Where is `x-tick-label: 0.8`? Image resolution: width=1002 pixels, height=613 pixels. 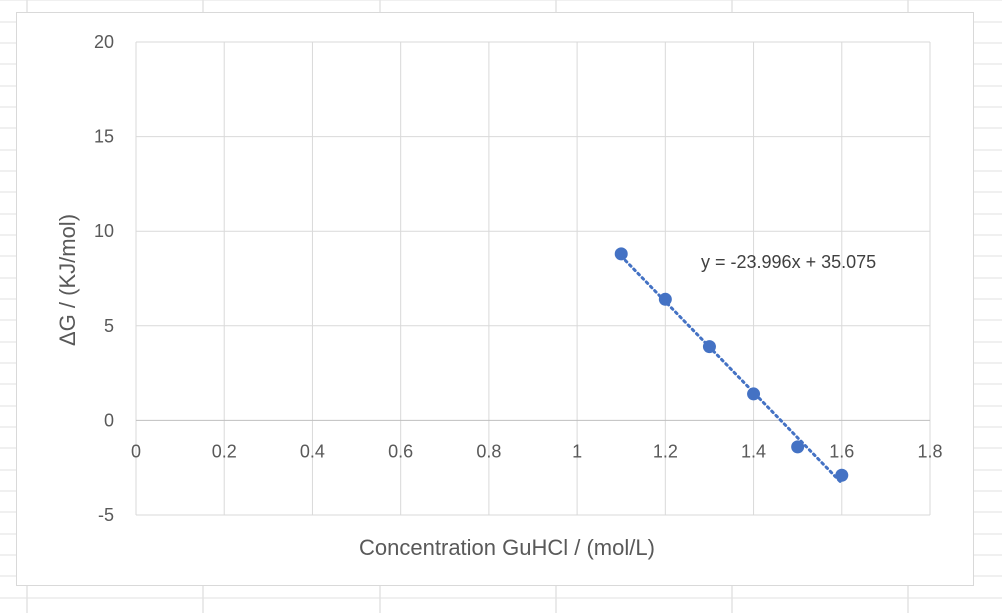
x-tick-label: 0.8 is located at coordinates (488, 451).